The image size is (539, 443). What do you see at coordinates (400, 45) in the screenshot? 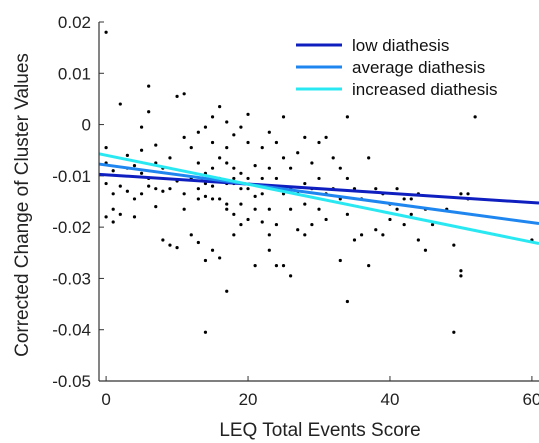
I see `legend-label: low diathesis` at bounding box center [400, 45].